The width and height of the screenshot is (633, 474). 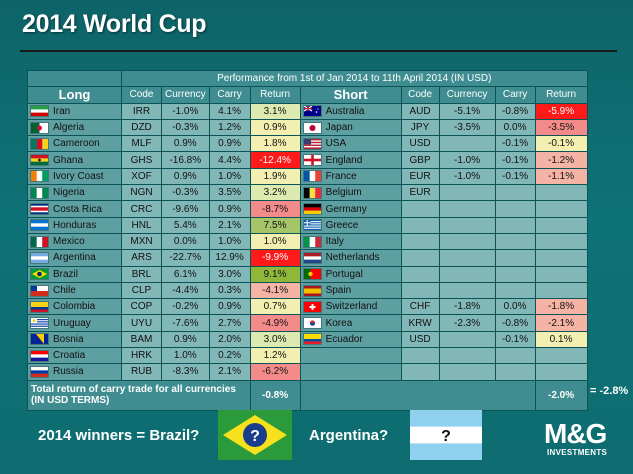 I want to click on short-country-cell: Greece, so click(x=350, y=225).